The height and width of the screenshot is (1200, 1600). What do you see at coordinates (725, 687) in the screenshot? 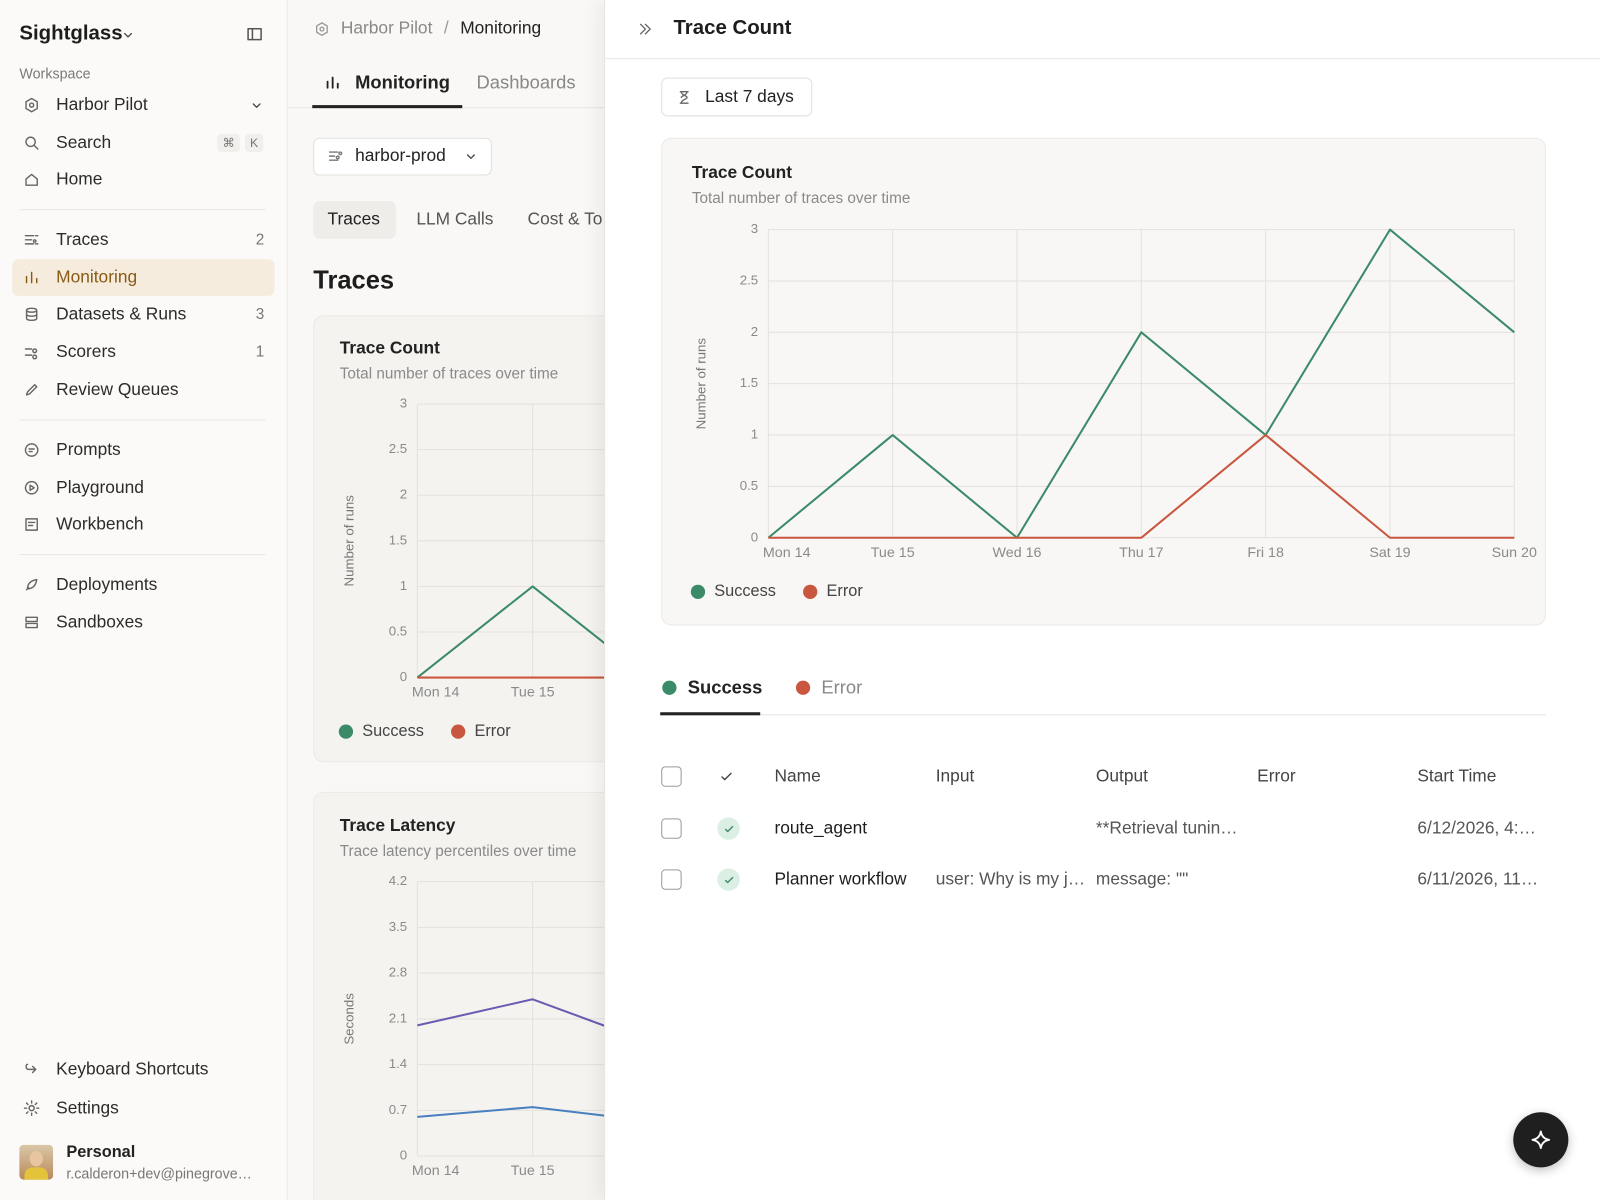
I see `tab: Success` at bounding box center [725, 687].